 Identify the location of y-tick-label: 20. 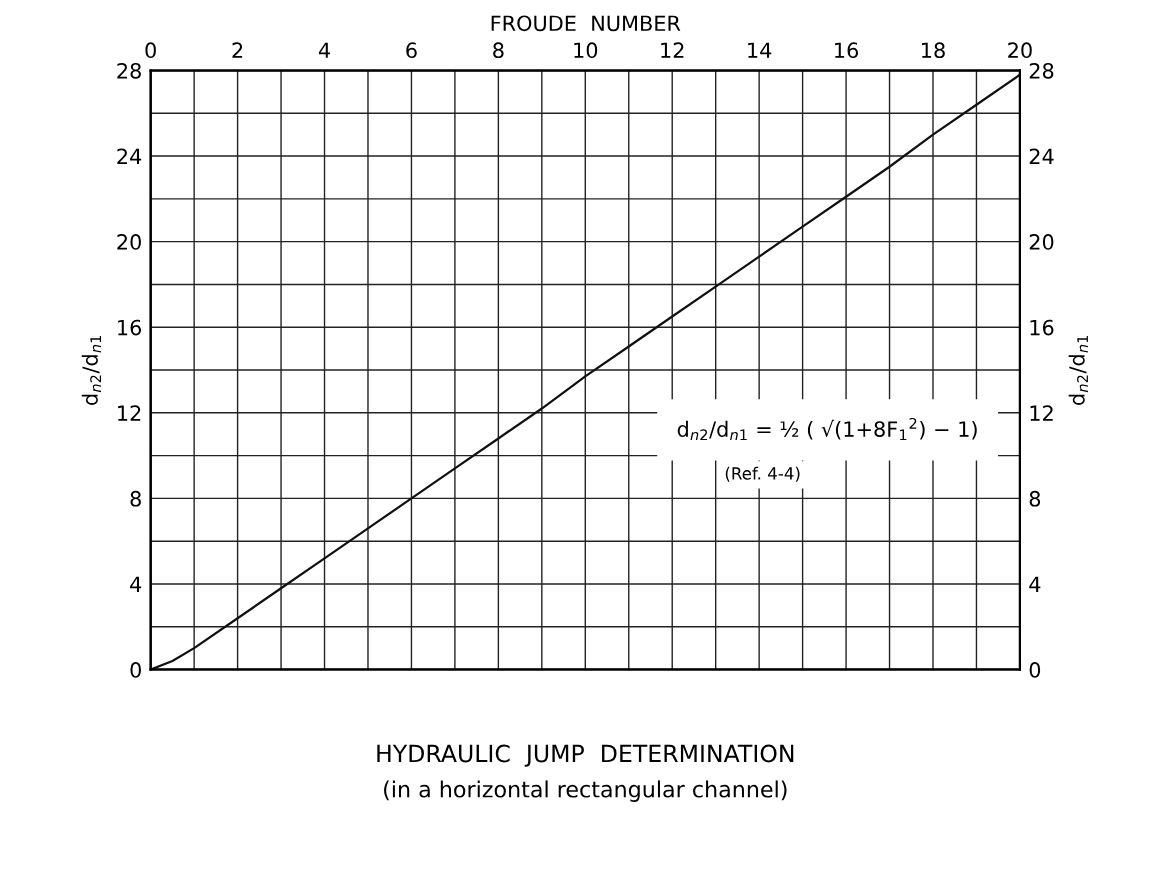
(129, 242).